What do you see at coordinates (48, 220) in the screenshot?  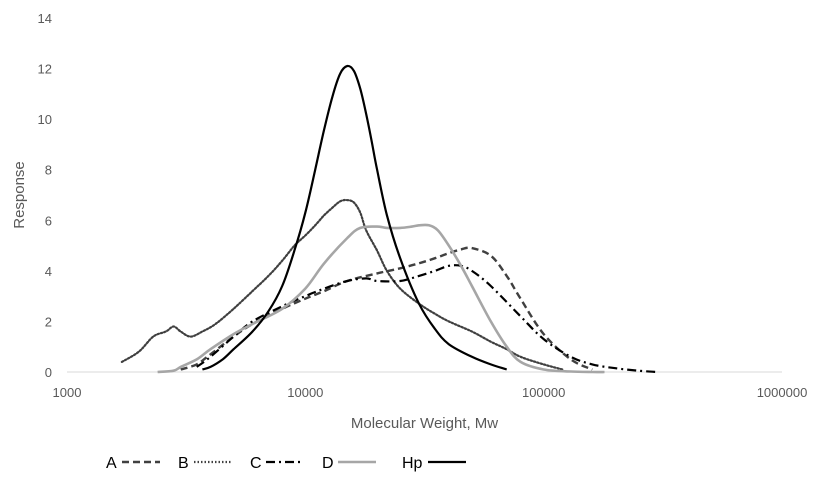 I see `y-tick-label: 6` at bounding box center [48, 220].